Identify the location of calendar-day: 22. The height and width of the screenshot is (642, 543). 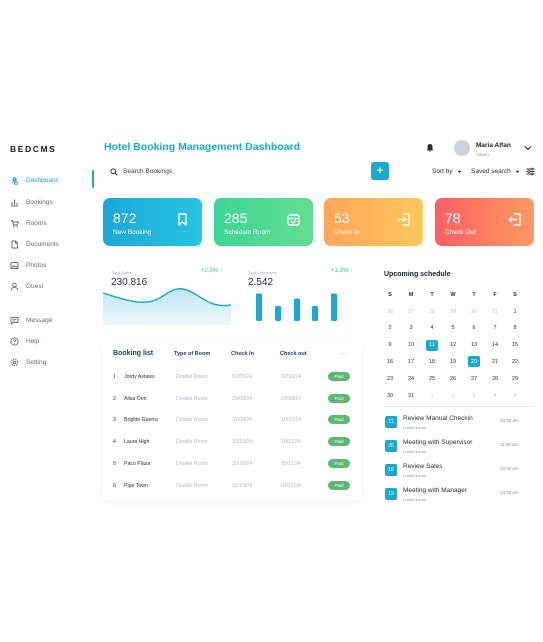
(515, 361).